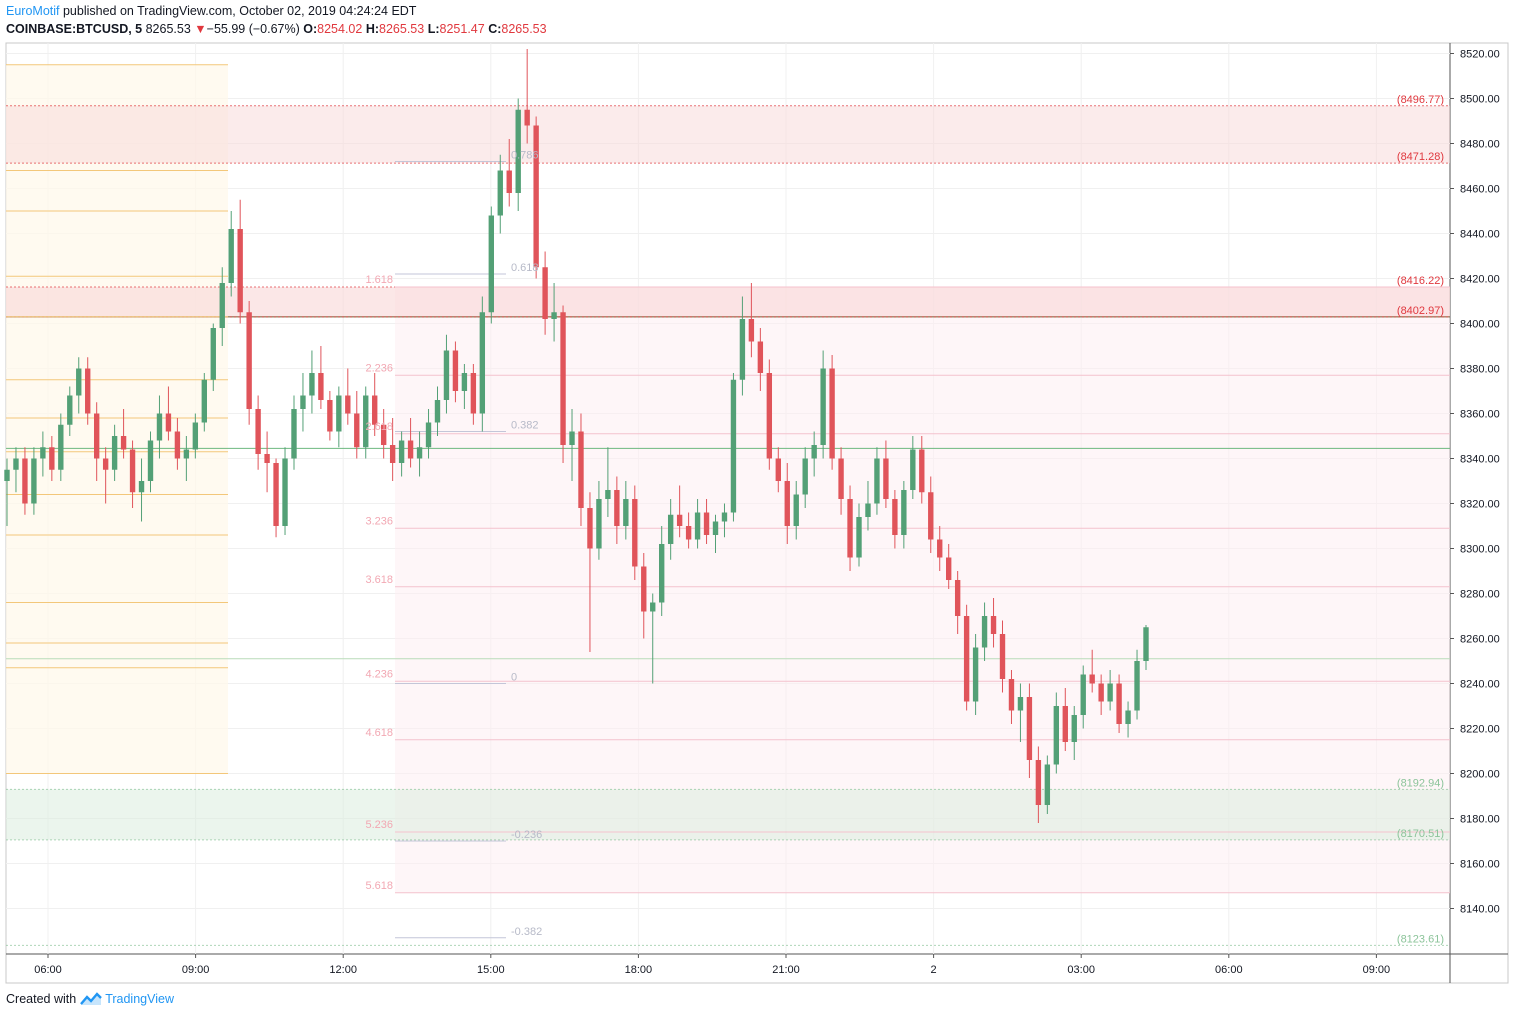  Describe the element at coordinates (1480, 325) in the screenshot. I see `y-tick-label: 8400.00` at that location.